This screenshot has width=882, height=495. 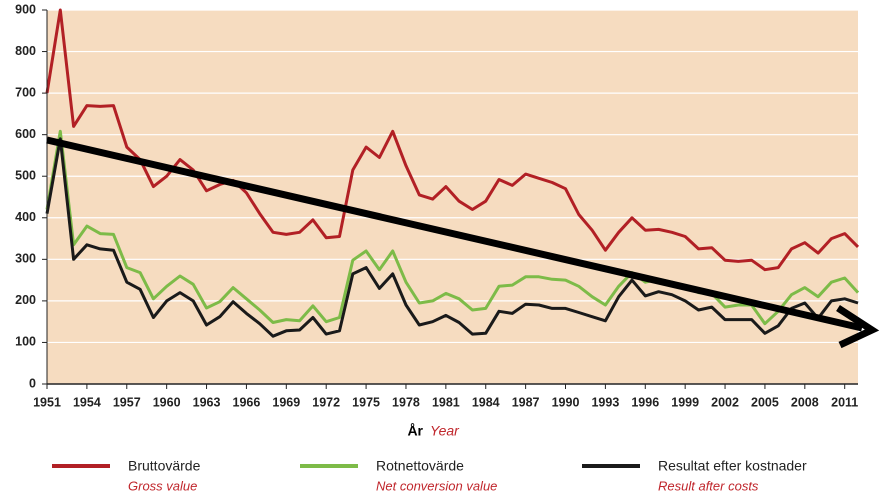 What do you see at coordinates (844, 402) in the screenshot?
I see `x-tick-label: 2011` at bounding box center [844, 402].